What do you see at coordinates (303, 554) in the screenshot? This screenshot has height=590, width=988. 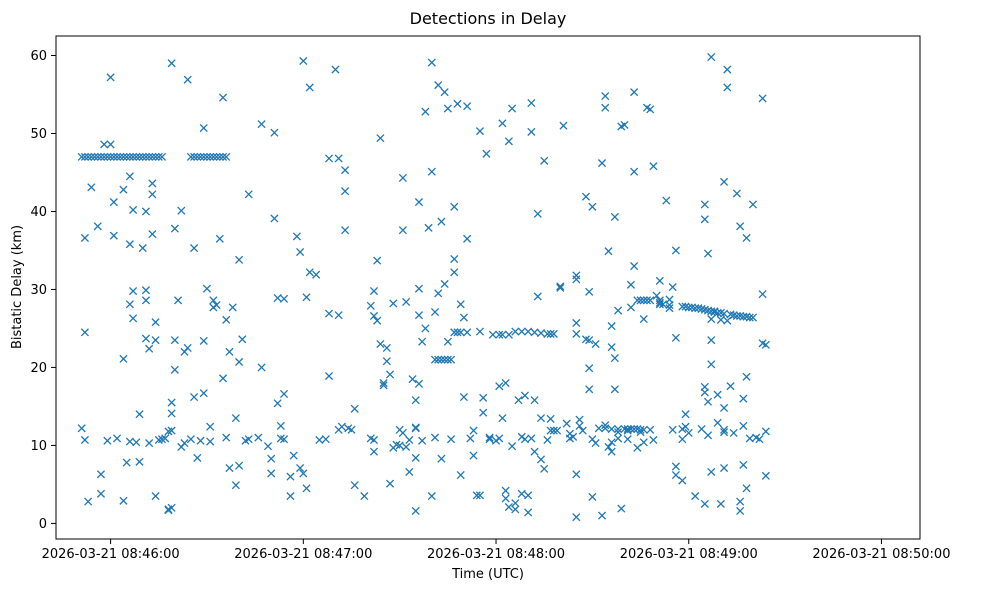 I see `x-tick-label: 2026-03-21 08:47:00` at bounding box center [303, 554].